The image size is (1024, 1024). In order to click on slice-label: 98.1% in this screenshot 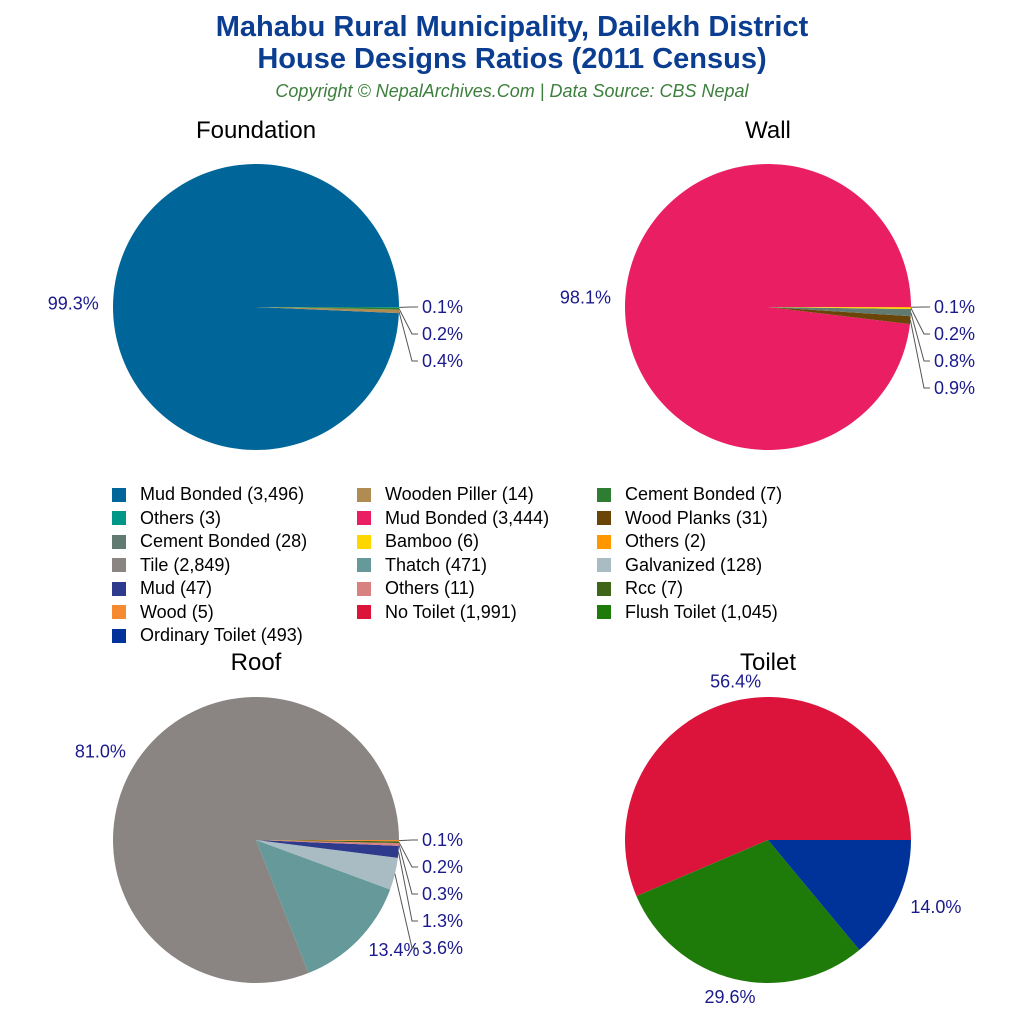, I will do `click(585, 298)`.